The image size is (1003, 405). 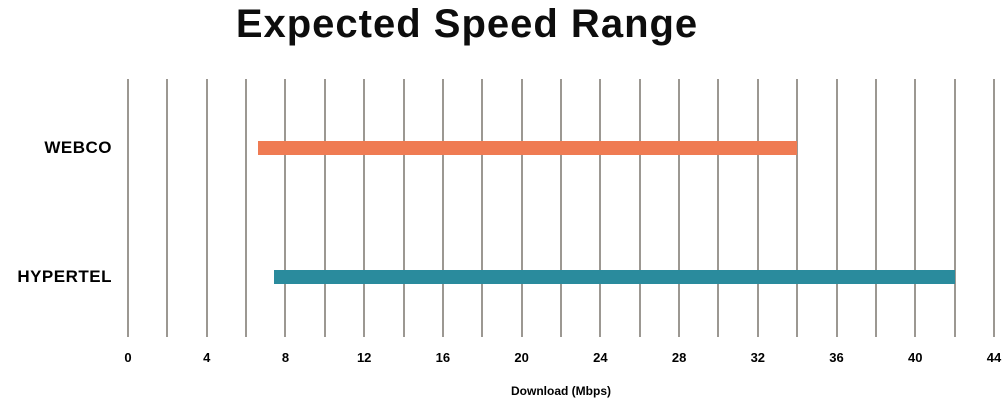 I want to click on x-tick-label: 12, so click(x=364, y=357).